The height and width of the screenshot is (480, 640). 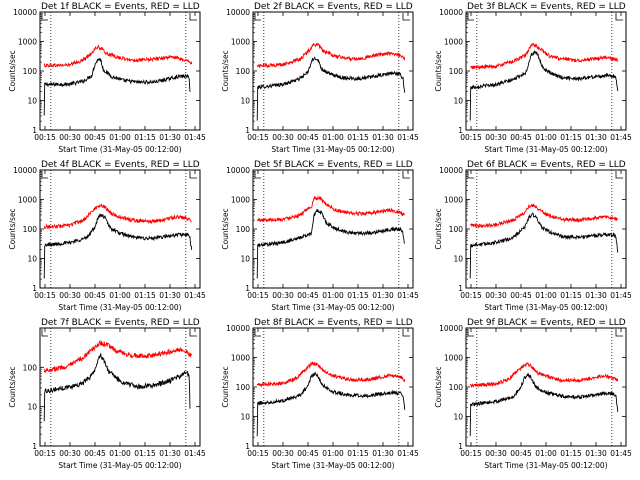 I want to click on panel-title: Det 3f BLACK = Events, RED = LLD, so click(x=546, y=7).